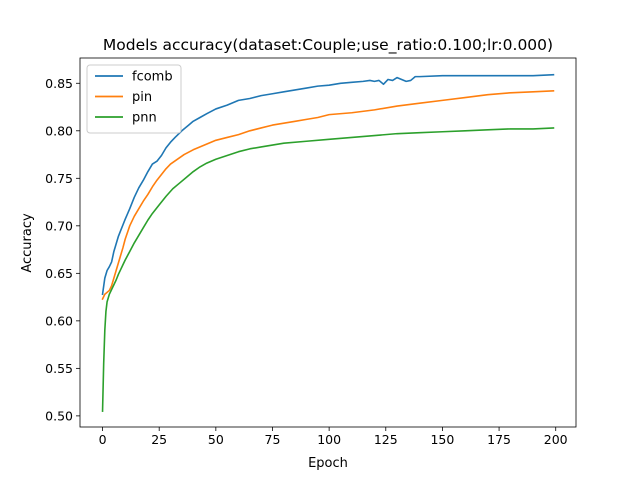  I want to click on y-tick-label: 0.50, so click(59, 415).